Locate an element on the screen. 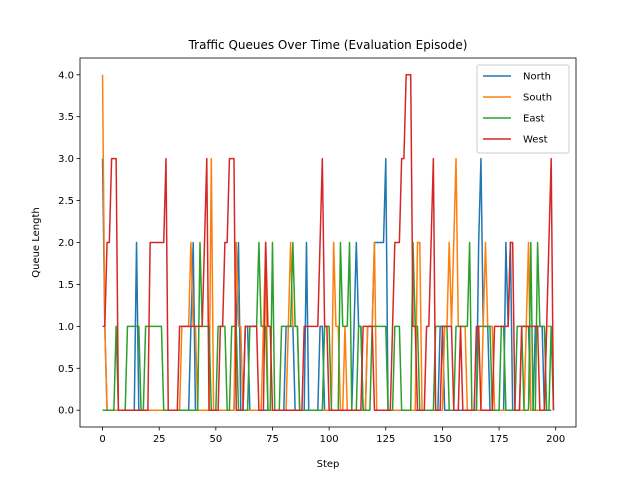  legend-label-west: West is located at coordinates (535, 140).